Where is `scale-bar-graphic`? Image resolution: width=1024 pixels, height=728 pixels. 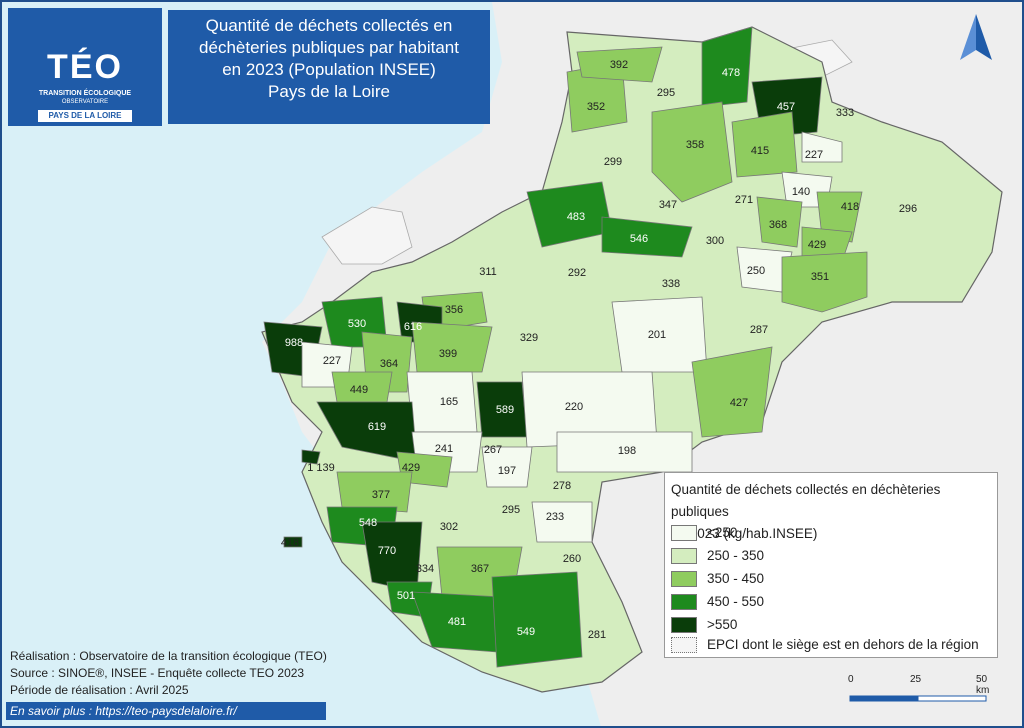 scale-bar-graphic is located at coordinates (918, 698).